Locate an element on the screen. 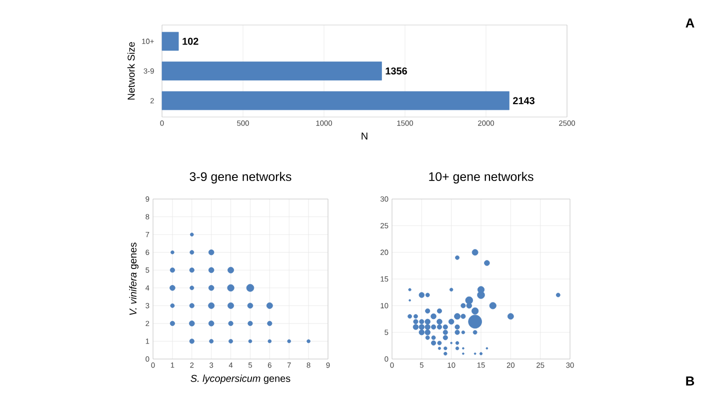 This screenshot has width=717, height=395. data-label: 2143 is located at coordinates (523, 100).